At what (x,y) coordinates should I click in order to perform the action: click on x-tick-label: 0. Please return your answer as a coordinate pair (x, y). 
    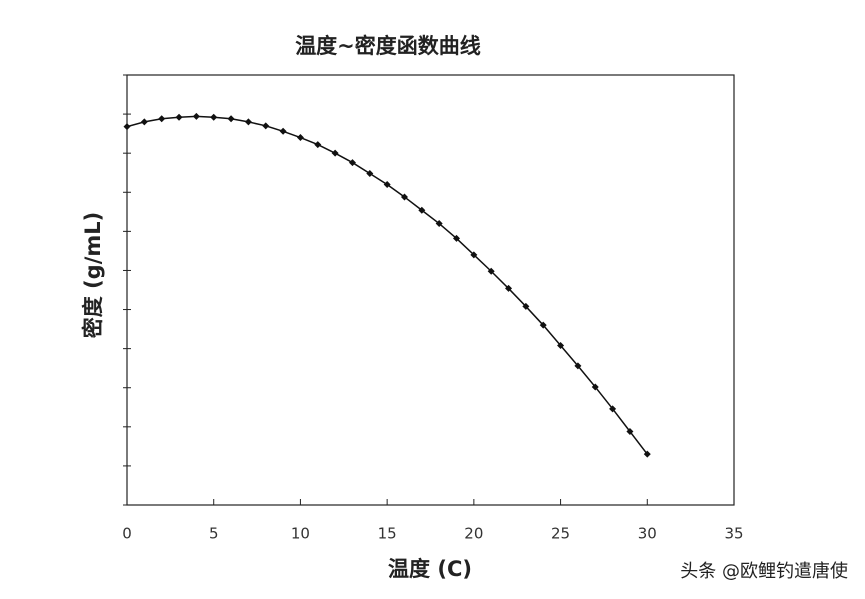
    Looking at the image, I should click on (127, 534).